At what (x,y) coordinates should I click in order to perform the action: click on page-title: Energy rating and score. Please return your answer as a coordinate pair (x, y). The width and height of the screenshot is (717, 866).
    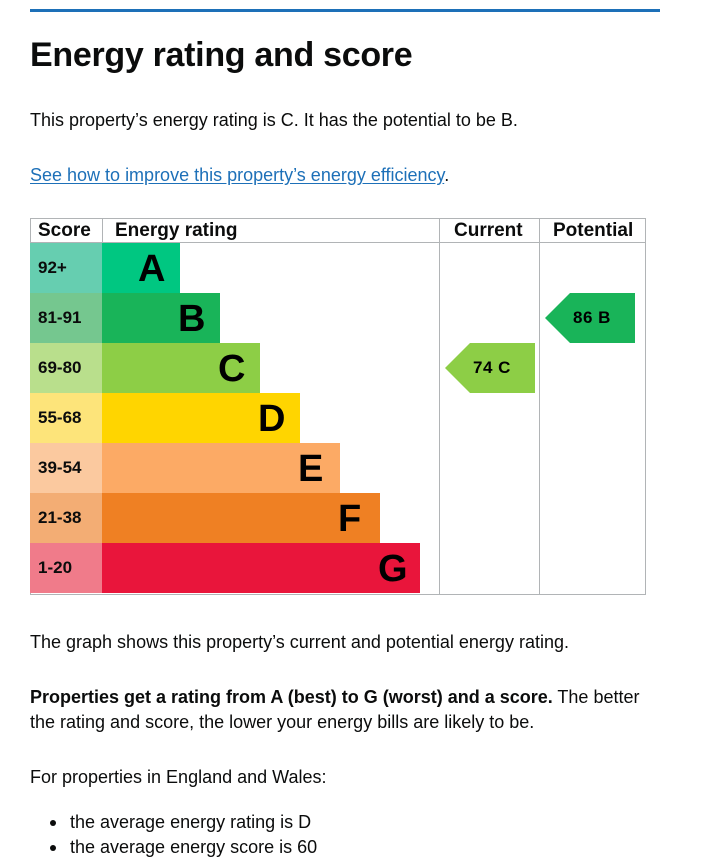
    Looking at the image, I should click on (221, 55).